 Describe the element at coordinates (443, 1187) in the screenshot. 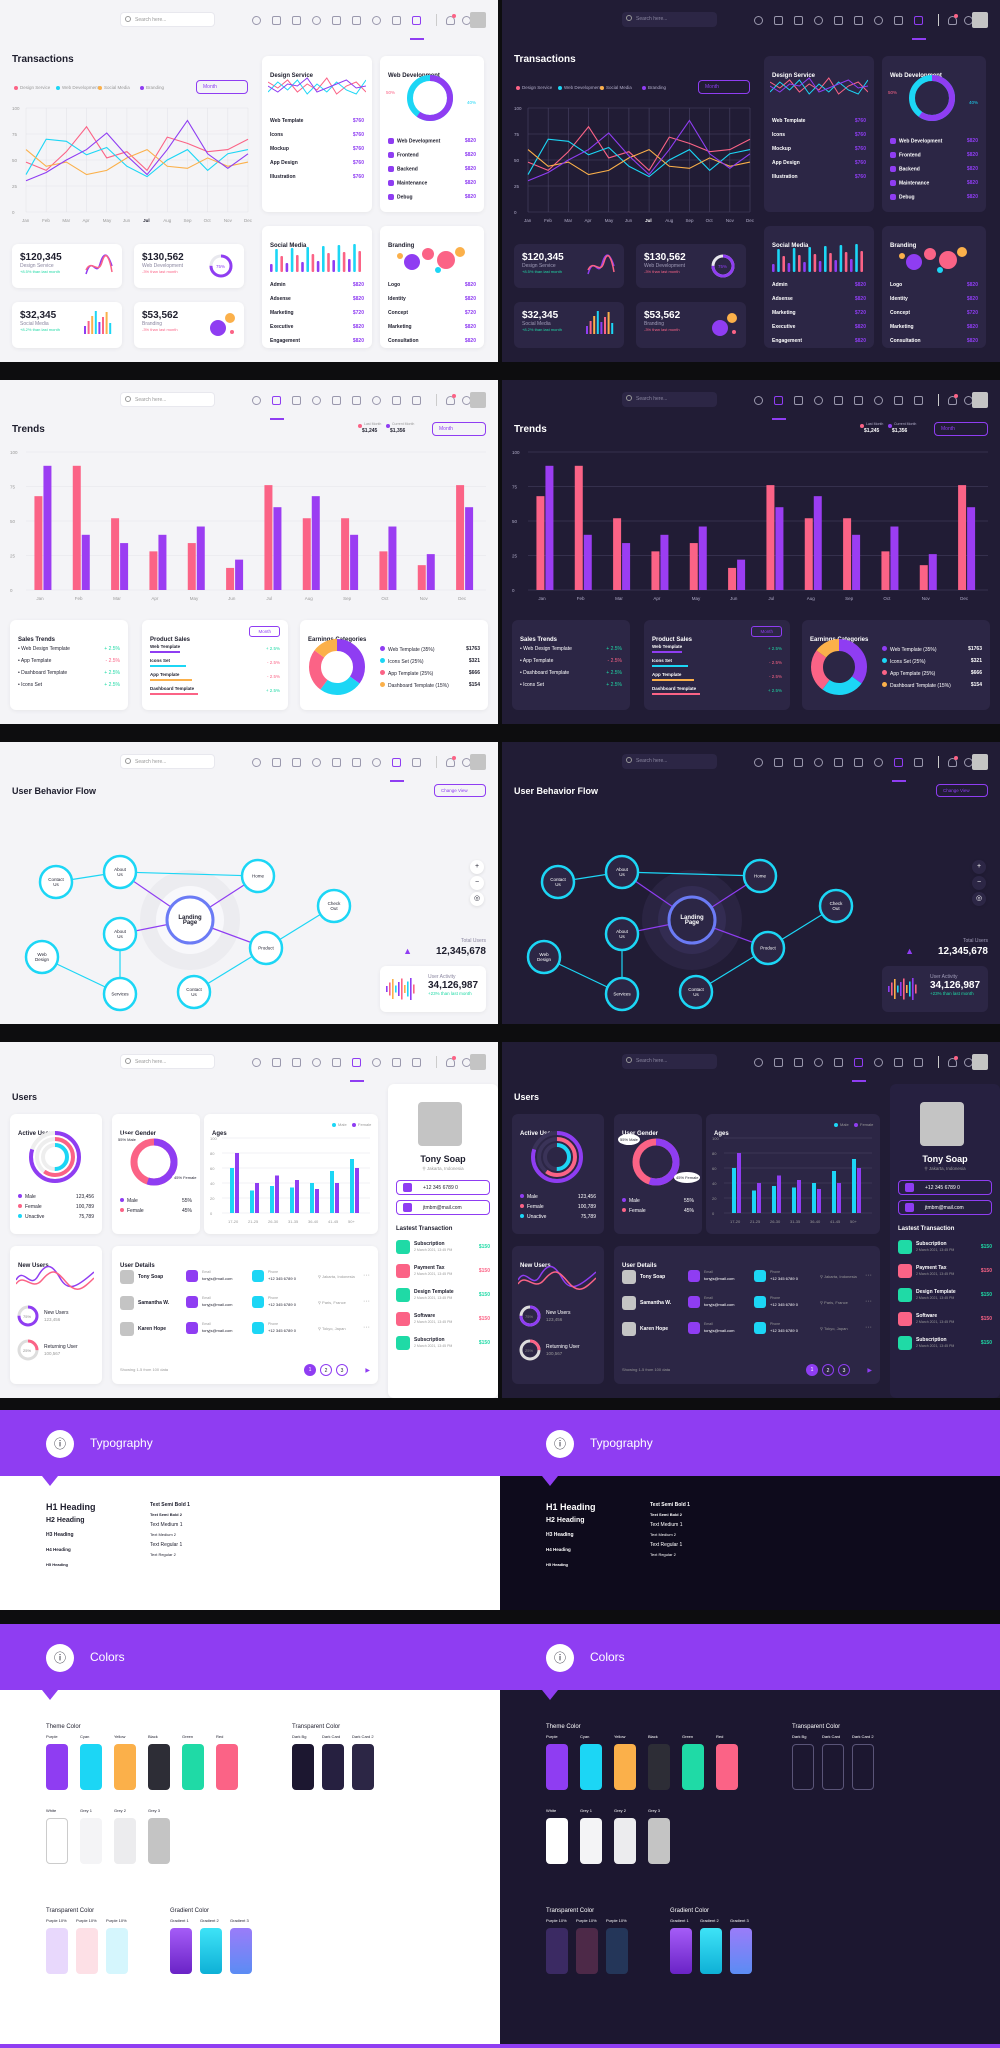

I see `phone-button: +12 345 6789 0` at that location.